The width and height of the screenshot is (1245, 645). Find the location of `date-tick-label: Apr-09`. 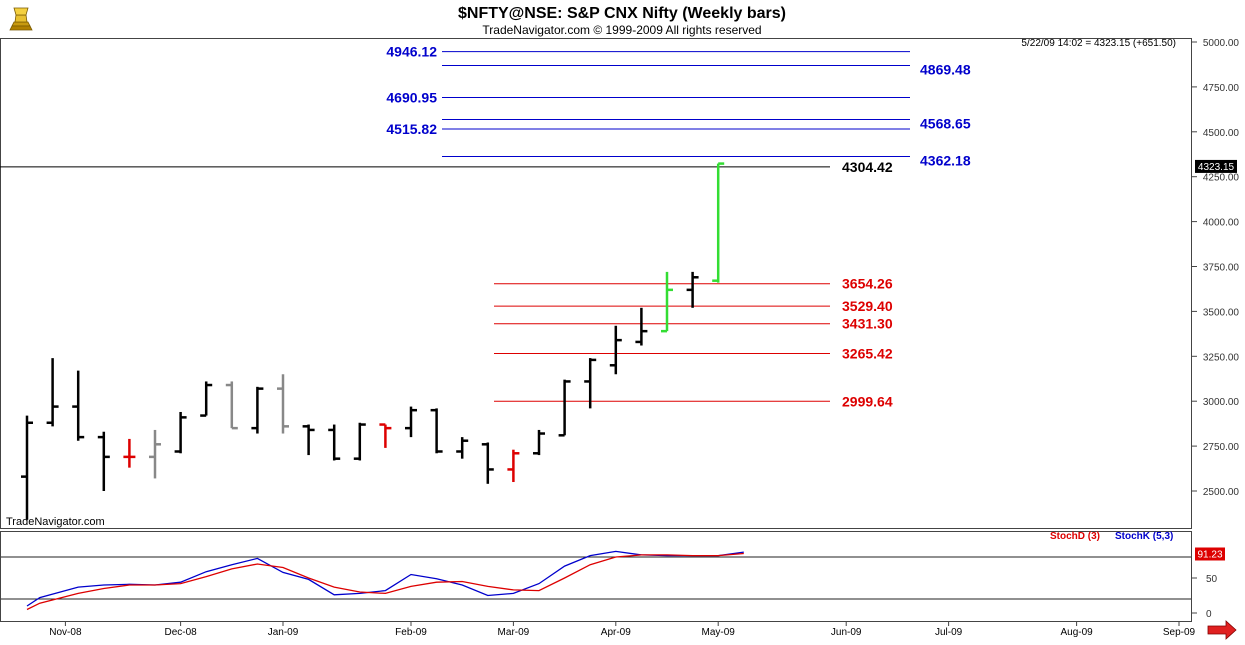

date-tick-label: Apr-09 is located at coordinates (616, 632).